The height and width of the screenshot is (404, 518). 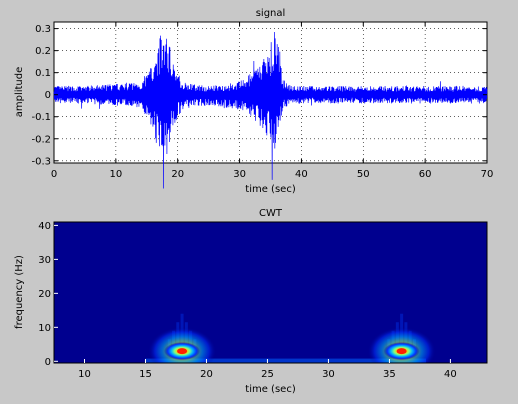 What do you see at coordinates (19, 92) in the screenshot?
I see `signal-y-axis-label: amplitude` at bounding box center [19, 92].